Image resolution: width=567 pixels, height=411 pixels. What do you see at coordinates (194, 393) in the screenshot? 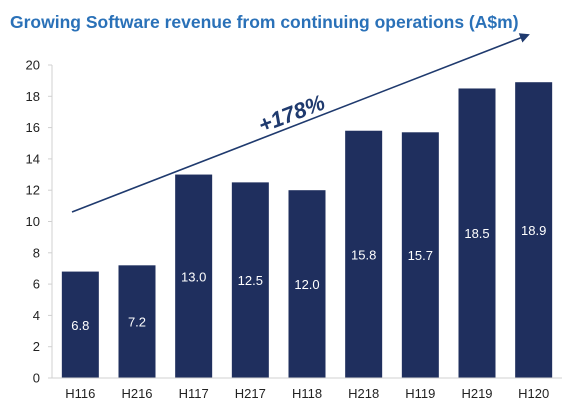
I see `x-tick-label-H117: H117` at bounding box center [194, 393].